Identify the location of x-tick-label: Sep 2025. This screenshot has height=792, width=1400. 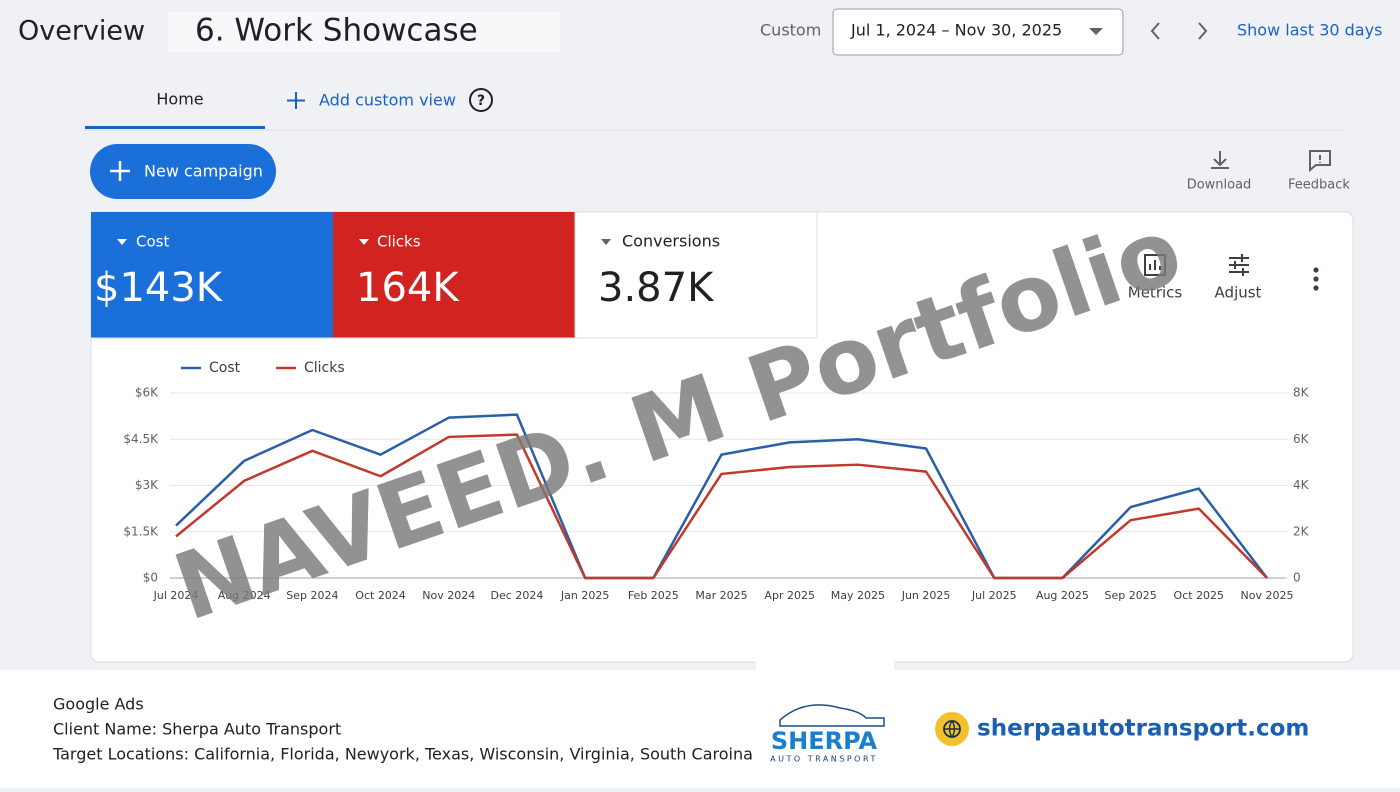
(1131, 595).